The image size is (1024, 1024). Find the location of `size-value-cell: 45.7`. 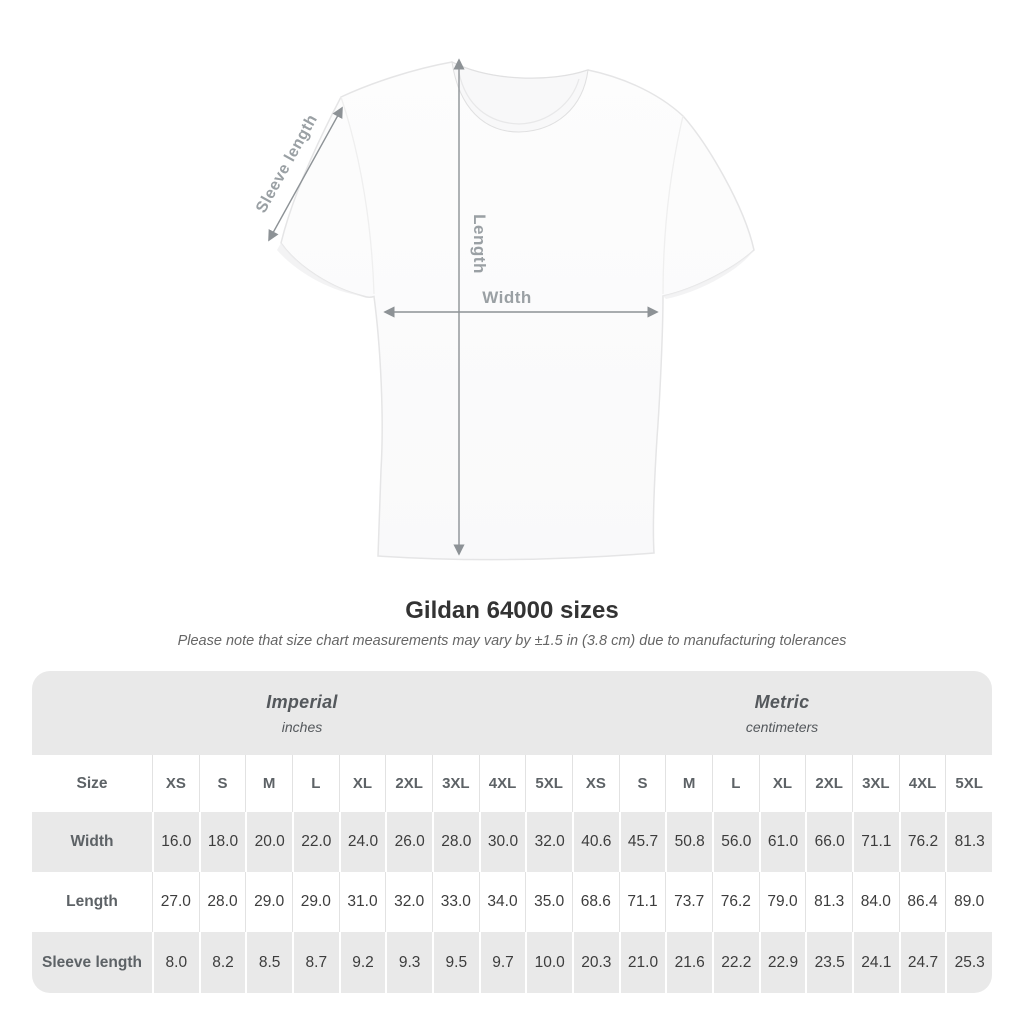

size-value-cell: 45.7 is located at coordinates (642, 842).